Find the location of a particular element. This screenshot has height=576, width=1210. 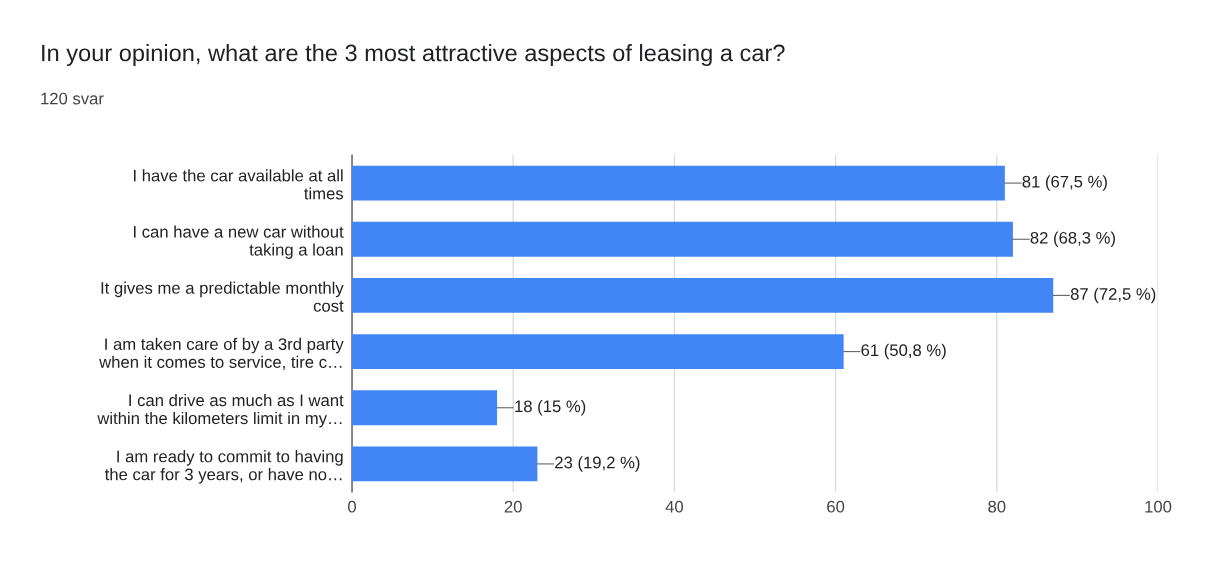

y-tick-label: I have the car available at all times is located at coordinates (238, 184).